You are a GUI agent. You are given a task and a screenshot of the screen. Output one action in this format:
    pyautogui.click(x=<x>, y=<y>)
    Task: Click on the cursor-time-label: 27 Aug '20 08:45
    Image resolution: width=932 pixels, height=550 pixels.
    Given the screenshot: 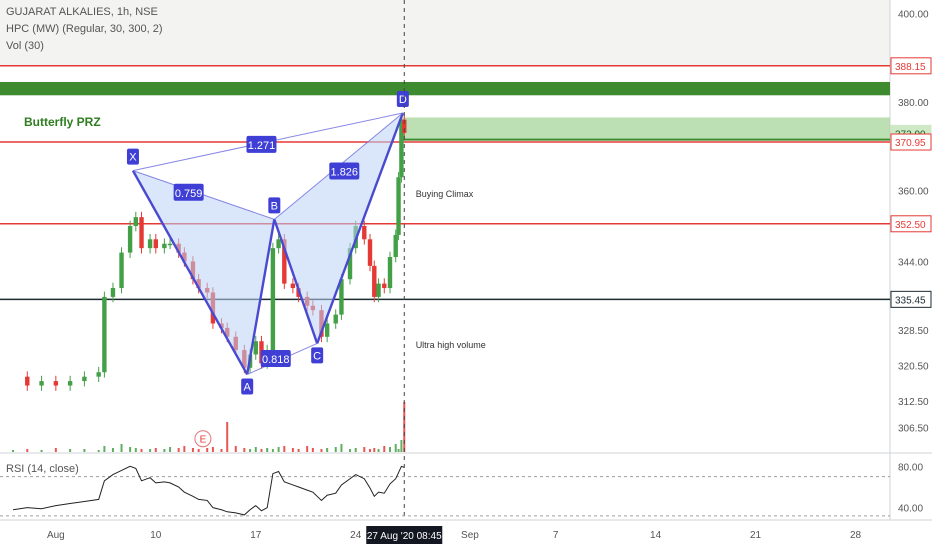 What is the action you would take?
    pyautogui.click(x=404, y=536)
    